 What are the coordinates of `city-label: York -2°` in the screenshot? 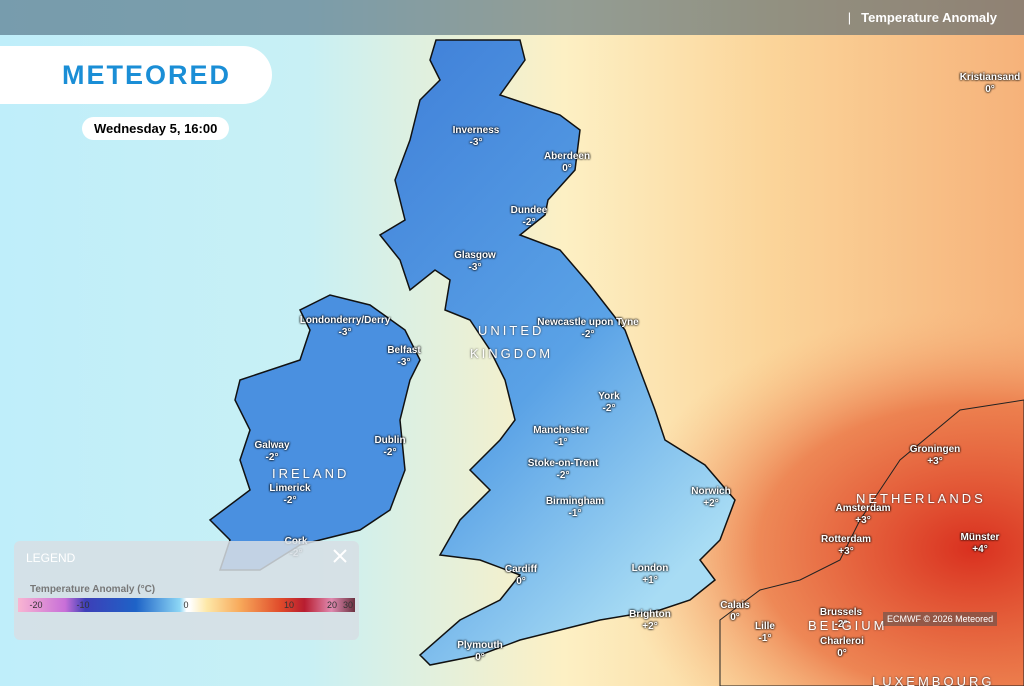 It's located at (609, 403).